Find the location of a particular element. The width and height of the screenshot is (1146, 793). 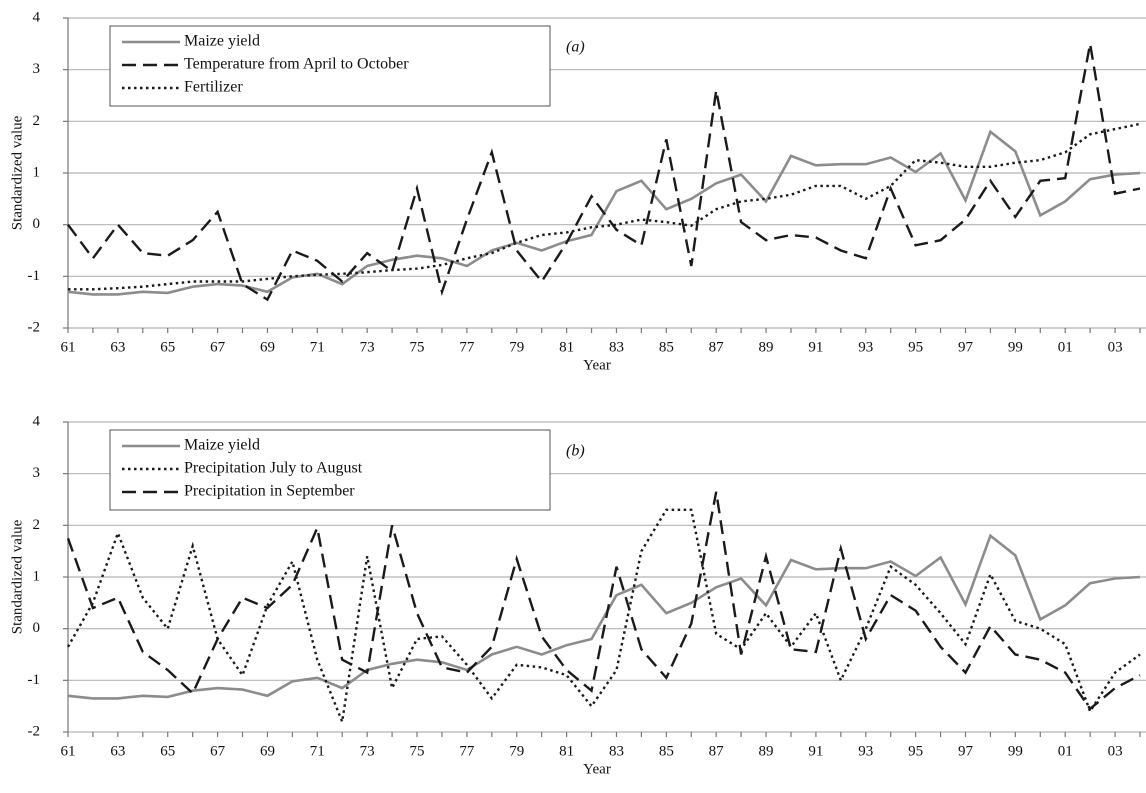

legend-label: Precipitation in September is located at coordinates (269, 491).